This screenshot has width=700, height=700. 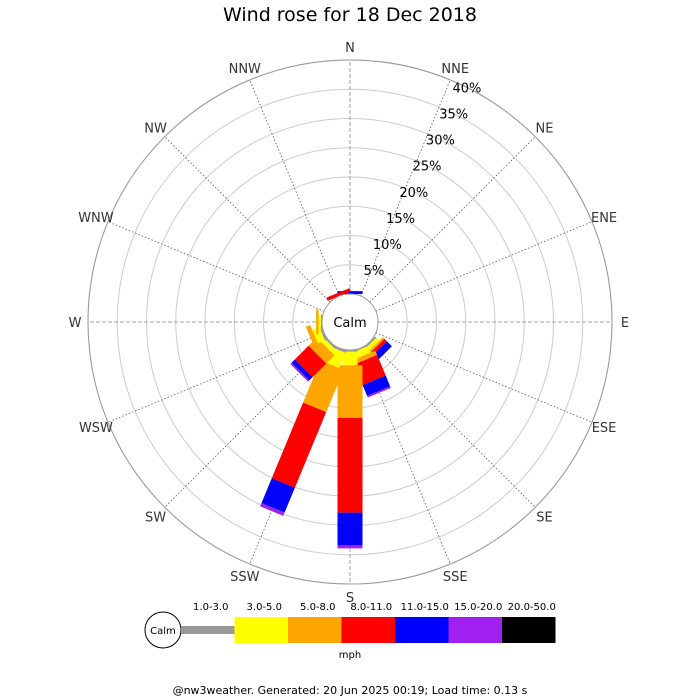 I want to click on chart-title: Wind rose for 18 Dec 2018, so click(x=350, y=15).